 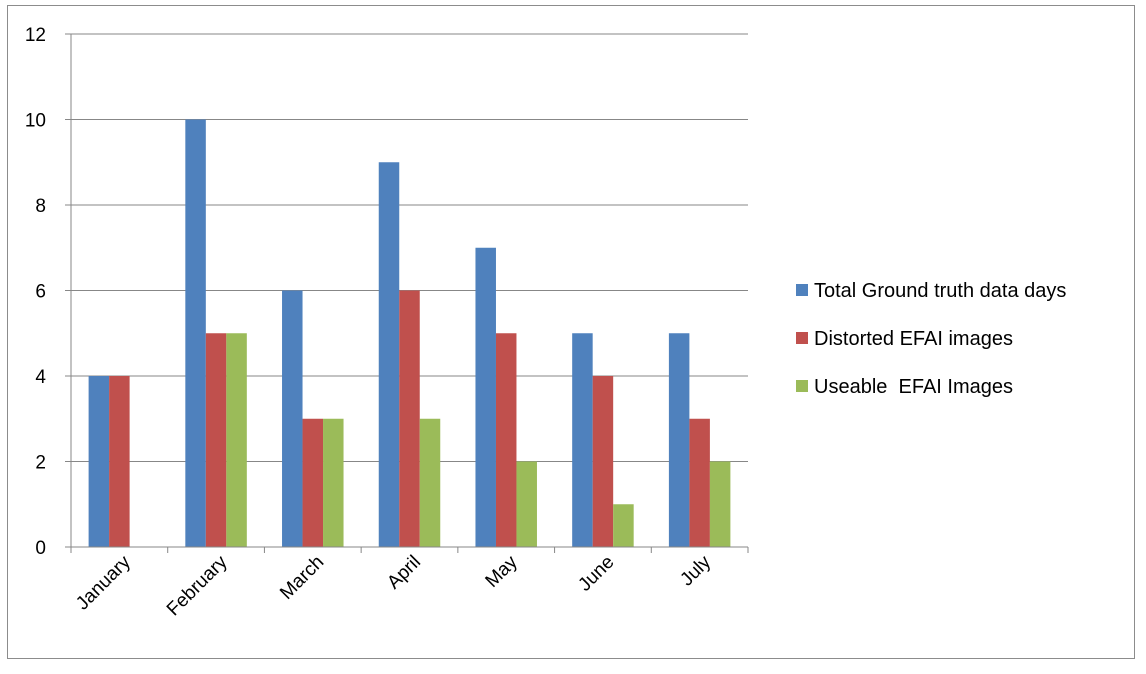 What do you see at coordinates (582, 440) in the screenshot?
I see `bar-1-june` at bounding box center [582, 440].